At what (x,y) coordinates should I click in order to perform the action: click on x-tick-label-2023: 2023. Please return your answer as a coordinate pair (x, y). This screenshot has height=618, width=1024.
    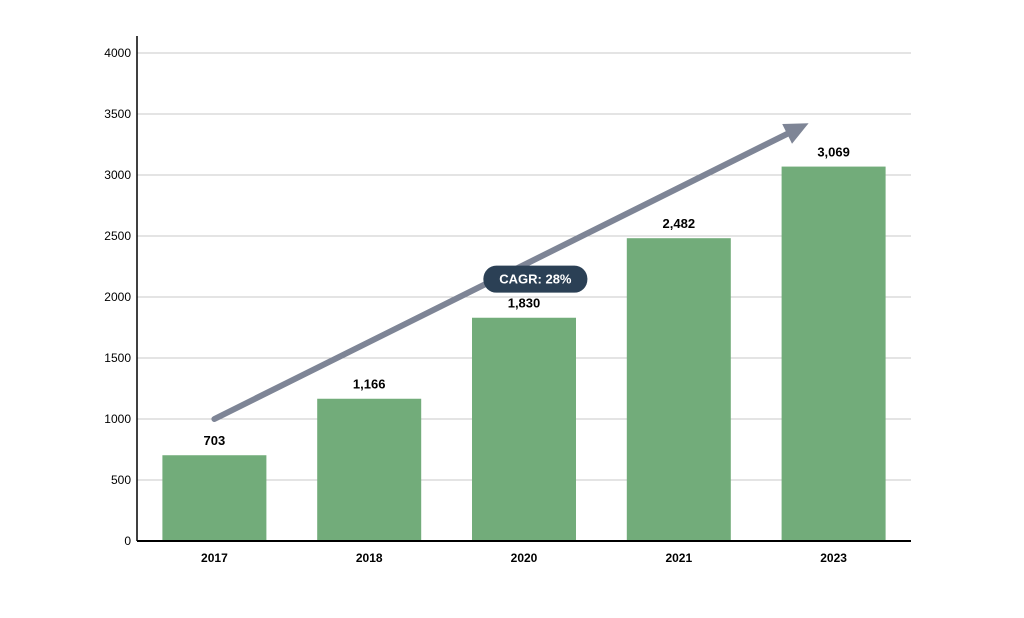
    Looking at the image, I should click on (833, 558).